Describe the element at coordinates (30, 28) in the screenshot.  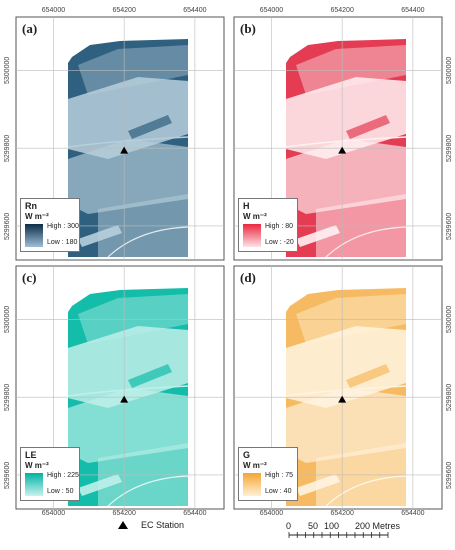
I see `panel-label-a: (a)` at that location.